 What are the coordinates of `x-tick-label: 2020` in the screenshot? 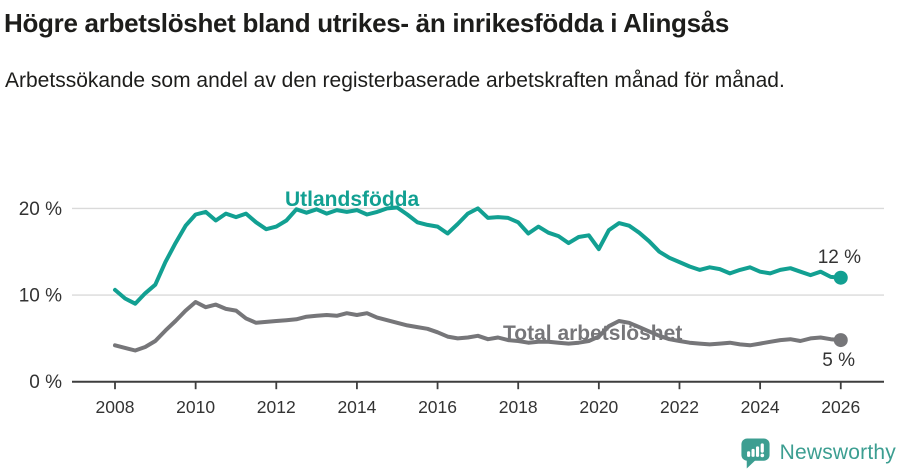 It's located at (598, 407).